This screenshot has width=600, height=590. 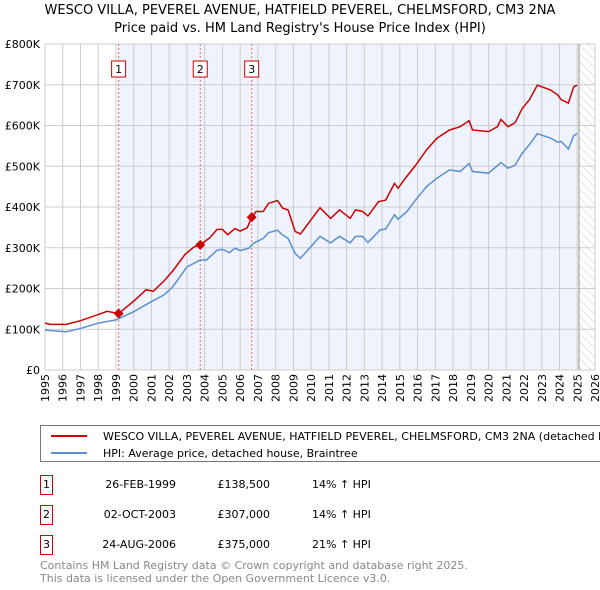 What do you see at coordinates (400, 388) in the screenshot?
I see `x-tick-label: 2015` at bounding box center [400, 388].